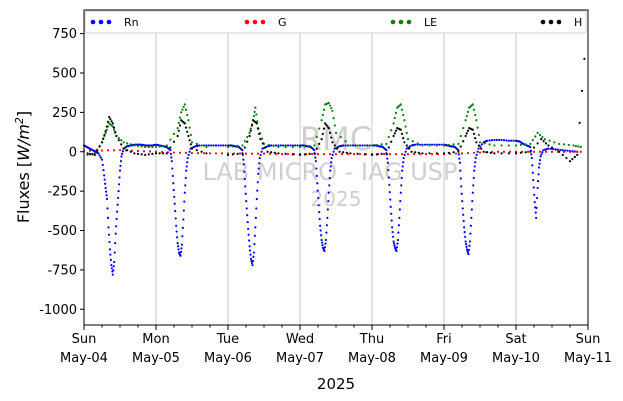  Describe the element at coordinates (23, 167) in the screenshot. I see `y-axis-label: Fluxes [W/m2]` at that location.